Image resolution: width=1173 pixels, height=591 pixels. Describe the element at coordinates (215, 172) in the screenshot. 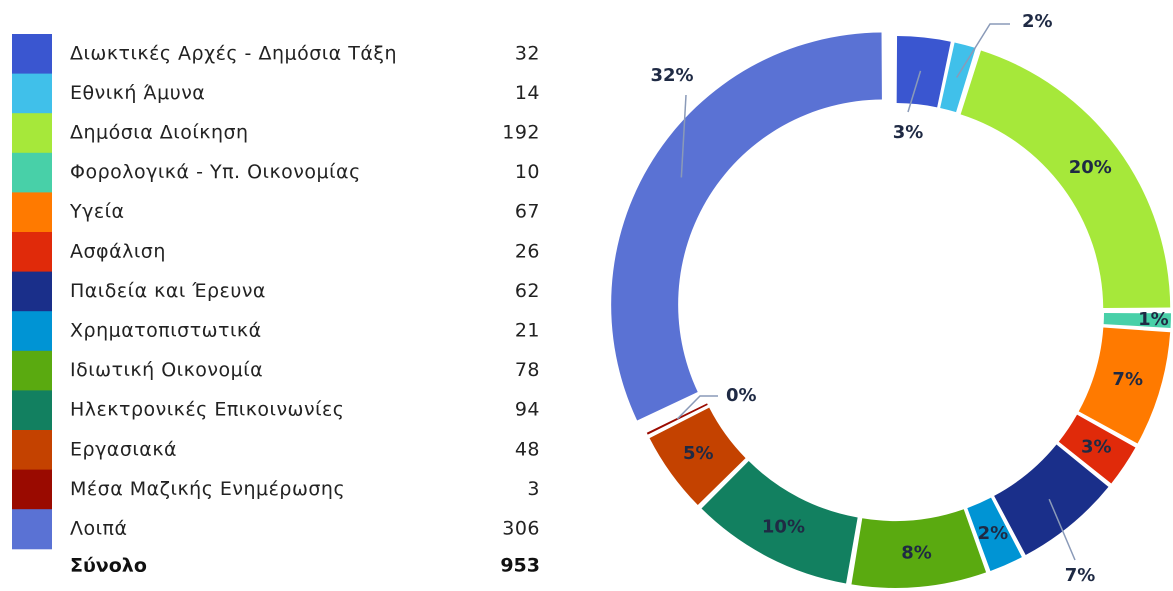

I see `legend-label: Φορολογικά - Υπ. Οικονομίας` at that location.